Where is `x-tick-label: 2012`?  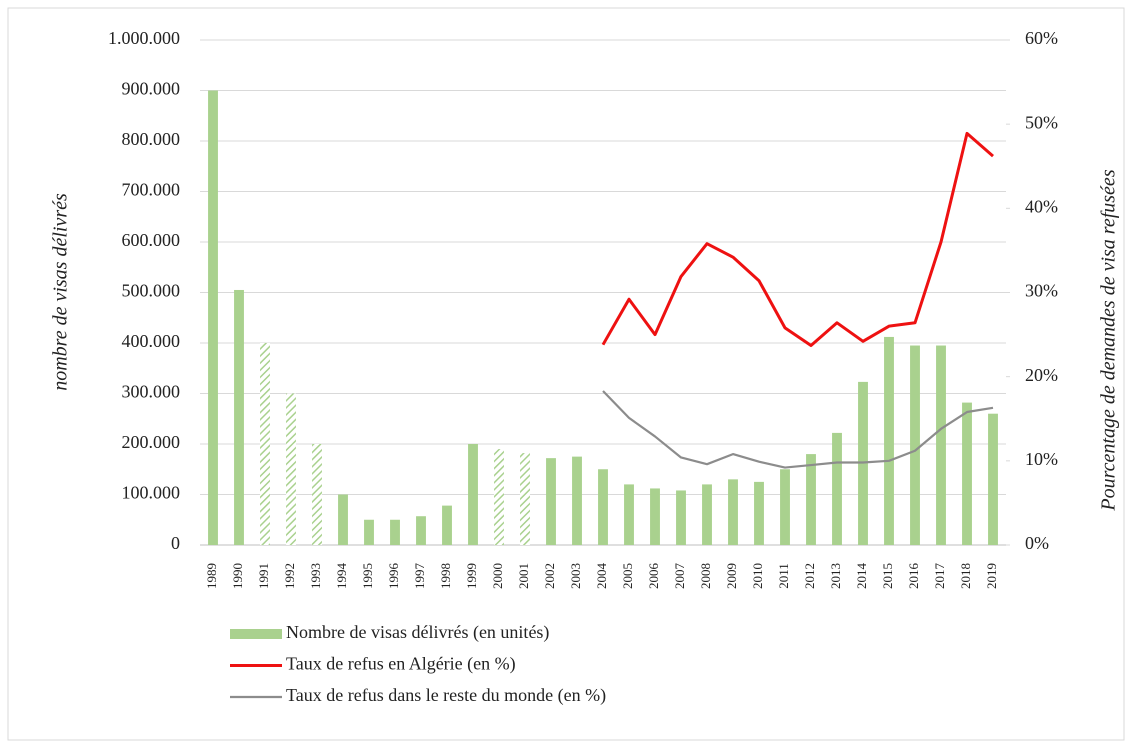
x-tick-label: 2012 is located at coordinates (809, 576).